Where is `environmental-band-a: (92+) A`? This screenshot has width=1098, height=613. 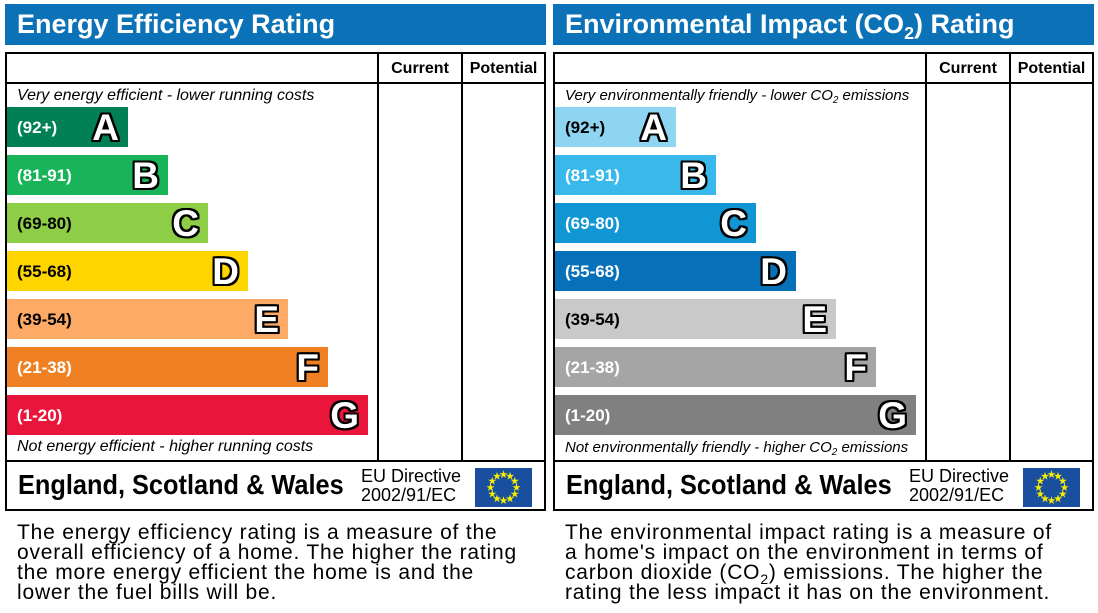
environmental-band-a: (92+) A is located at coordinates (615, 127).